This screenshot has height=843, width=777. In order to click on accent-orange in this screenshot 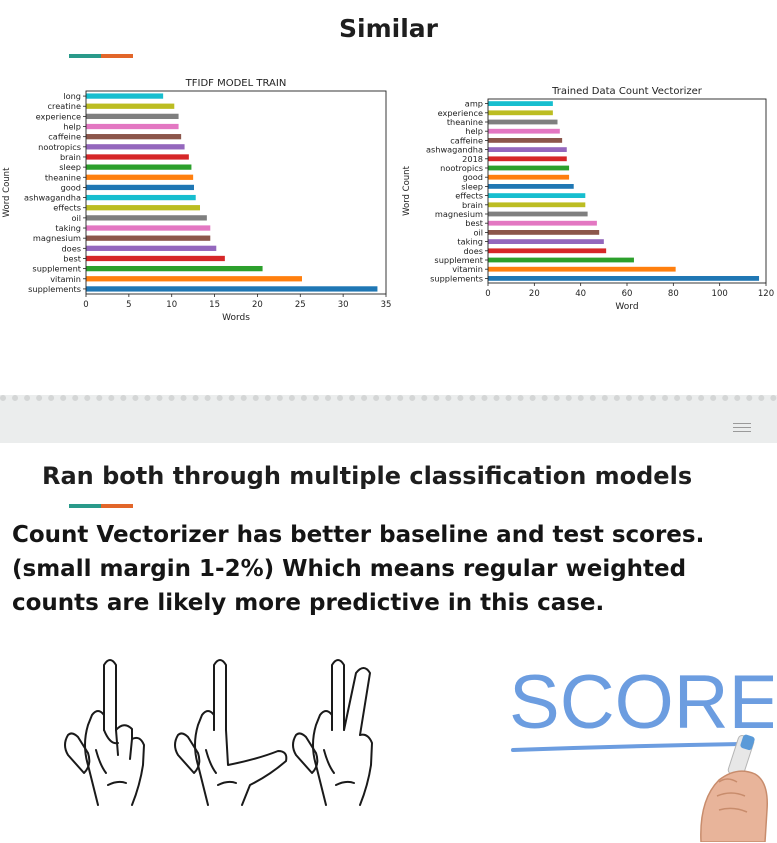, I will do `click(117, 506)`.